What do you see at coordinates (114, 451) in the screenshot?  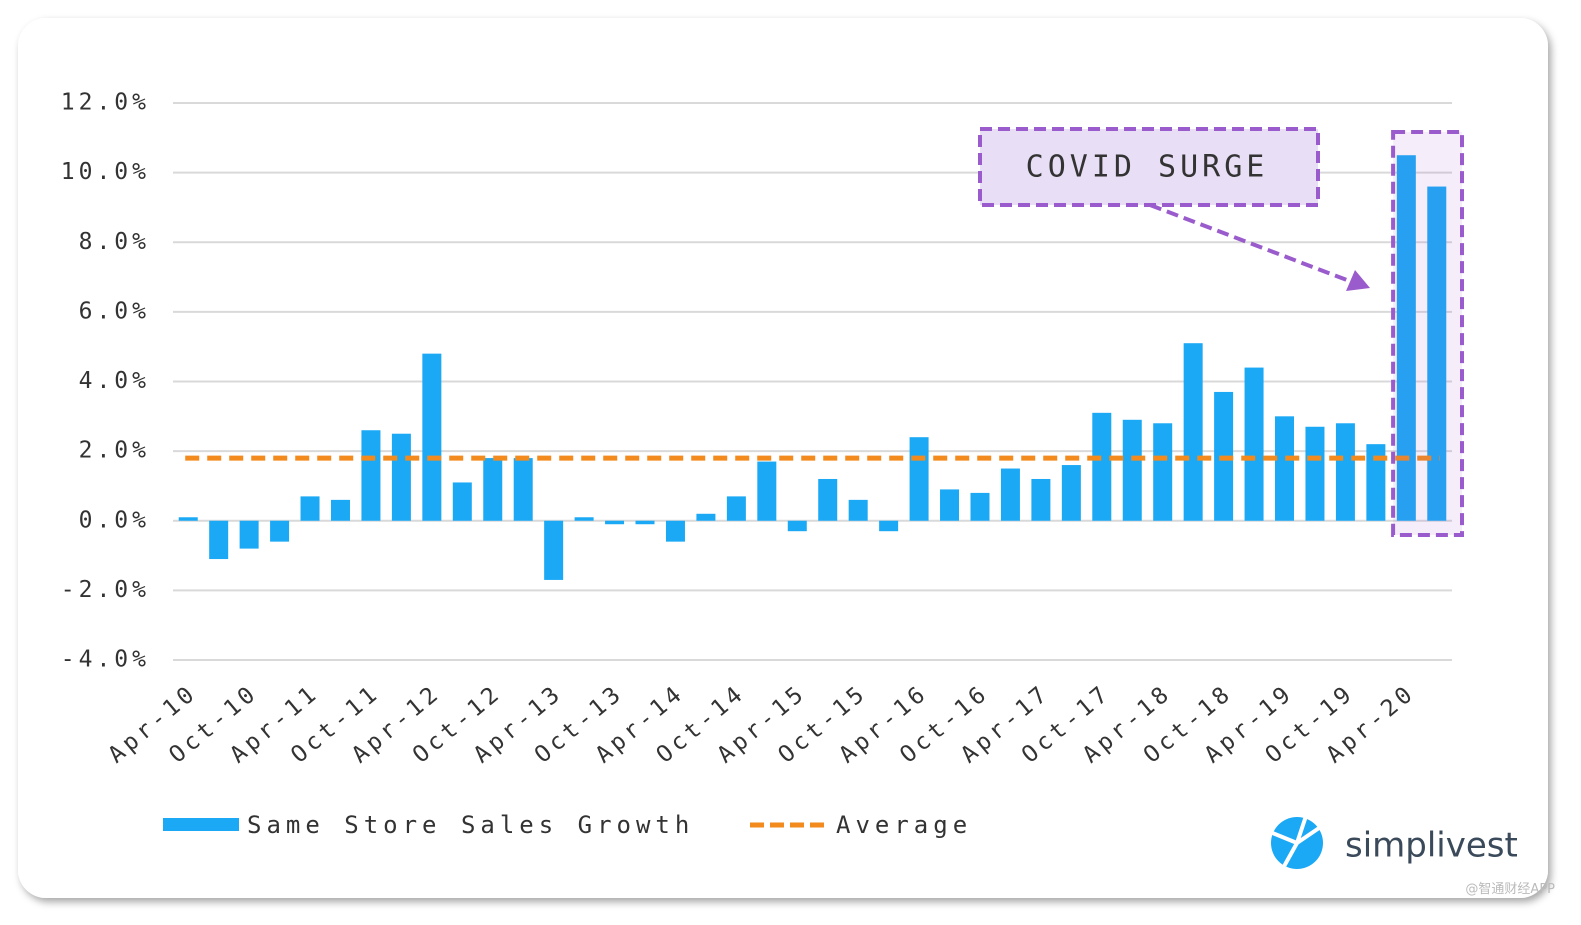 I see `y-tick-label: 2.0%` at bounding box center [114, 451].